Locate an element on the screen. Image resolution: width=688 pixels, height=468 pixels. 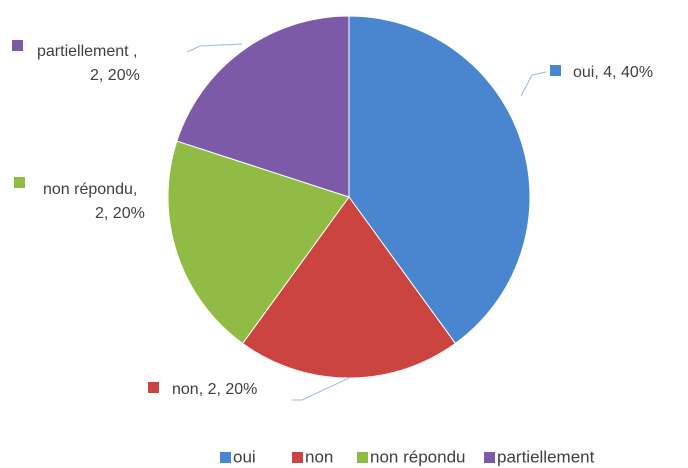
legend-label: non répondu is located at coordinates (417, 456).